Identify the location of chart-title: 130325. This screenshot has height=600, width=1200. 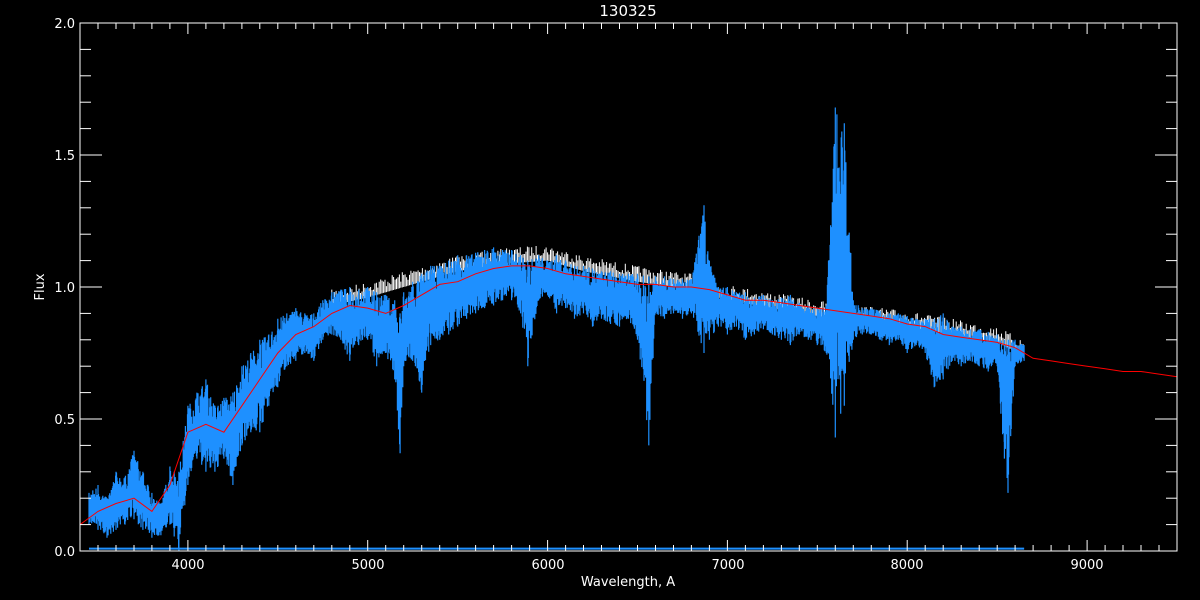
(627, 11).